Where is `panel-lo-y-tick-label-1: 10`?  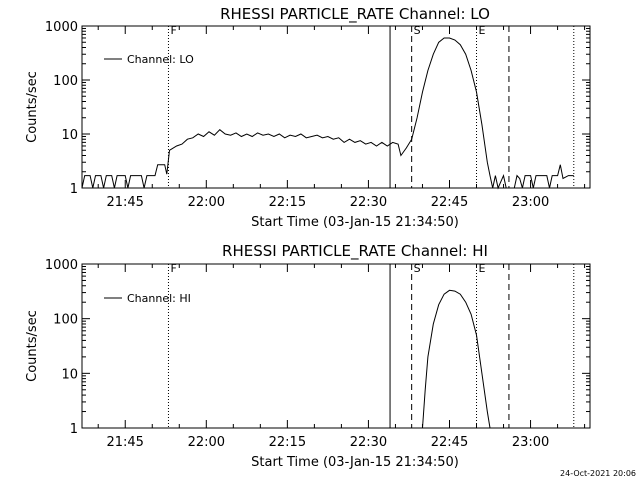 panel-lo-y-tick-label-1: 10 is located at coordinates (69, 135).